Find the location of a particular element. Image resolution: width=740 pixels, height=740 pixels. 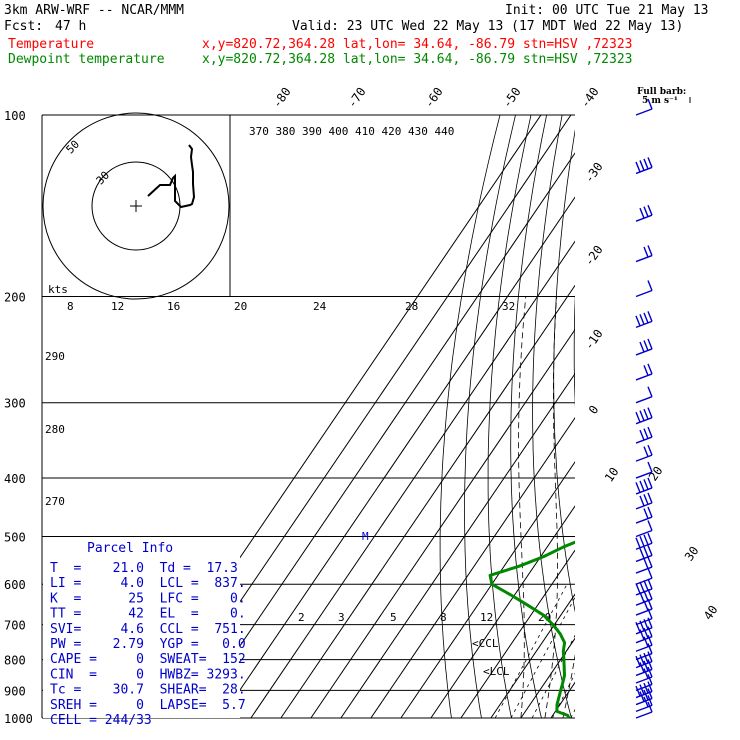

temperature-legend: Temperature is located at coordinates (51, 44).